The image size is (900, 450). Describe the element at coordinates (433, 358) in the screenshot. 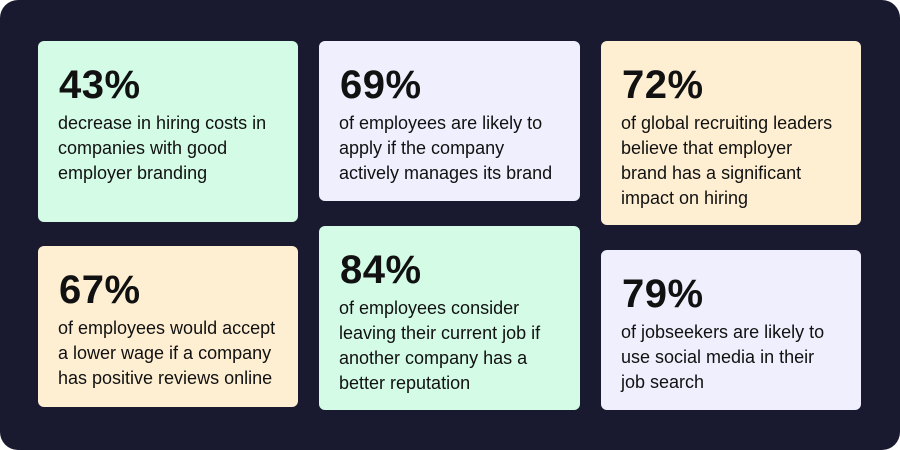

I see `stat-description-line: another company has a` at that location.